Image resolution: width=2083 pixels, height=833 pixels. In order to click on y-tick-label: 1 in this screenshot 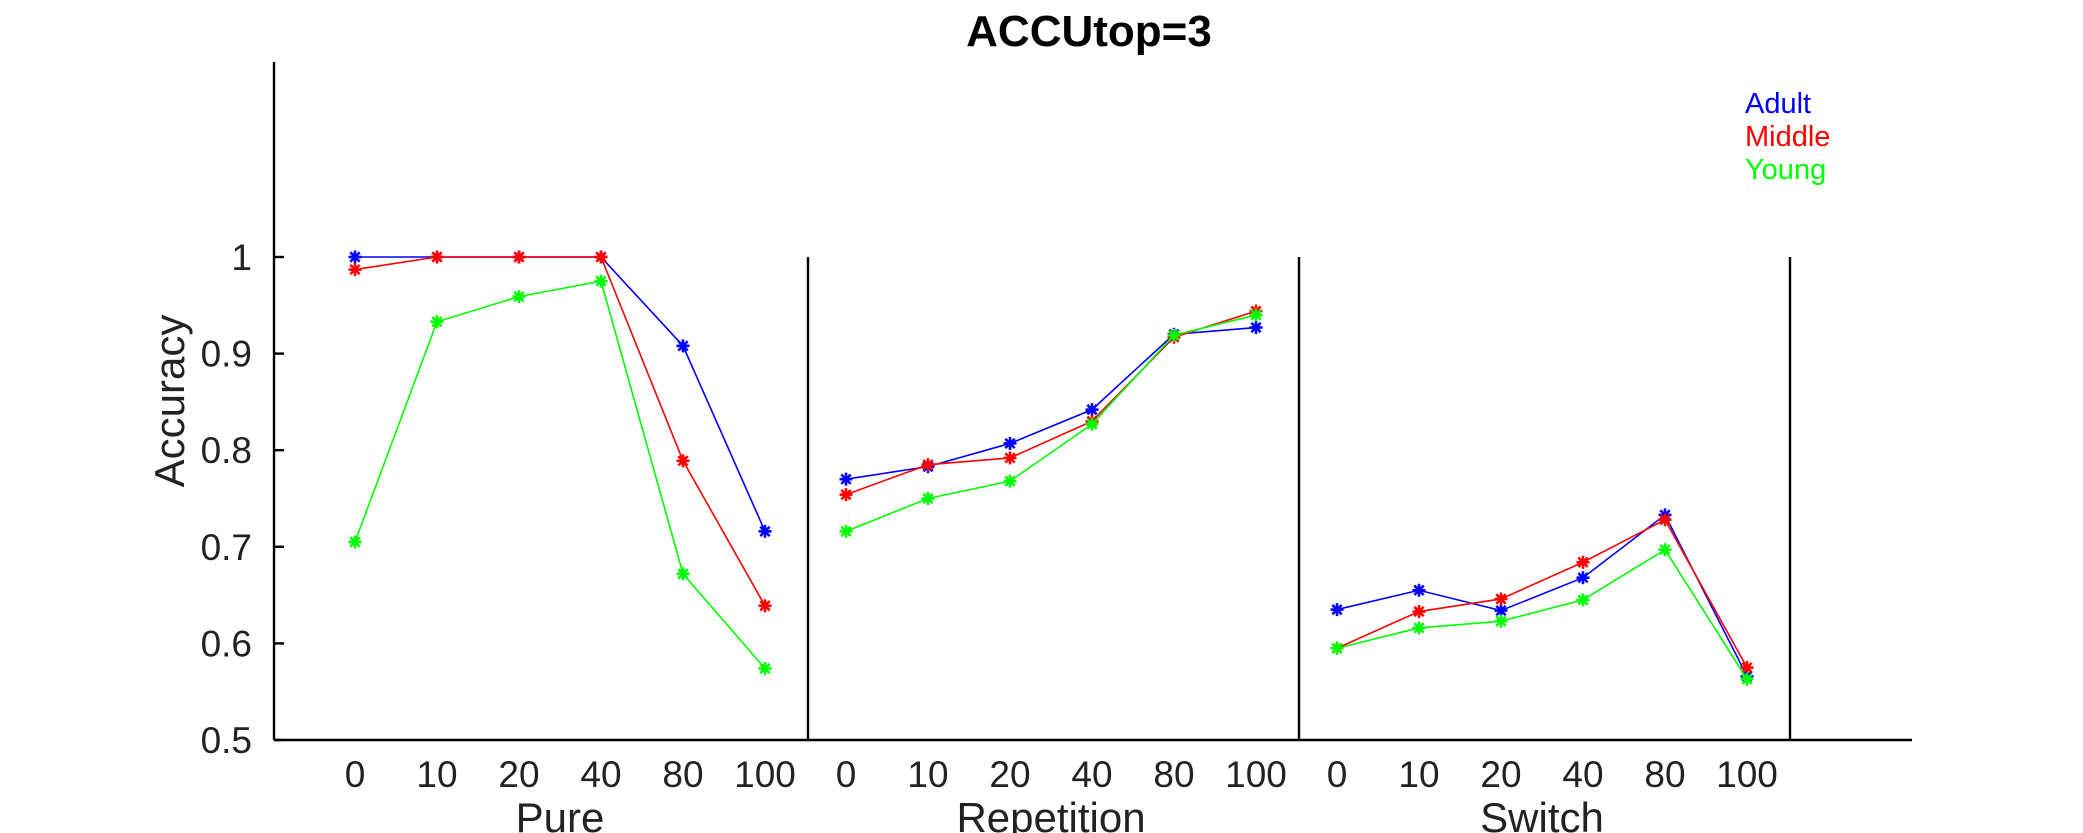, I will do `click(241, 257)`.